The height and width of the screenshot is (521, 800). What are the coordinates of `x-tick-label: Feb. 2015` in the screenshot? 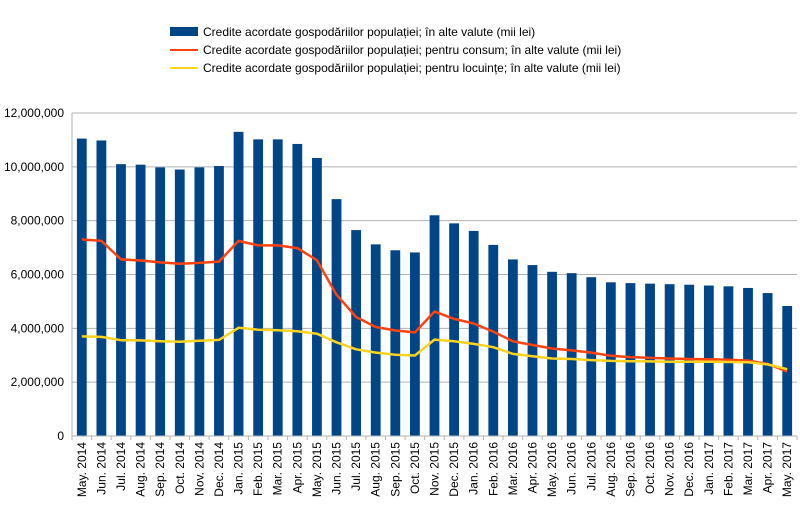 It's located at (258, 469).